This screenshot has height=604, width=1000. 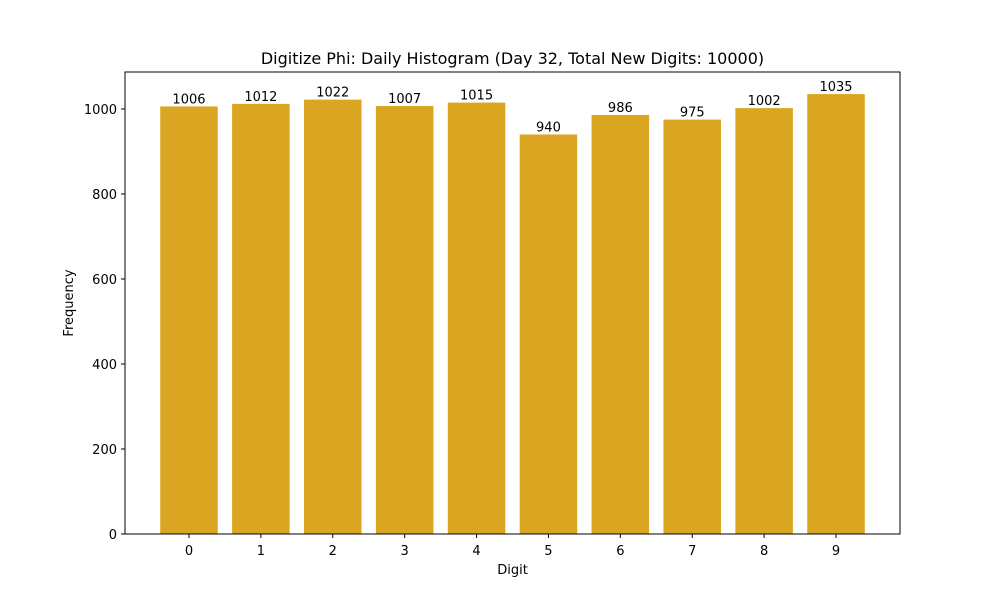 What do you see at coordinates (261, 551) in the screenshot?
I see `x-tick-label: 1` at bounding box center [261, 551].